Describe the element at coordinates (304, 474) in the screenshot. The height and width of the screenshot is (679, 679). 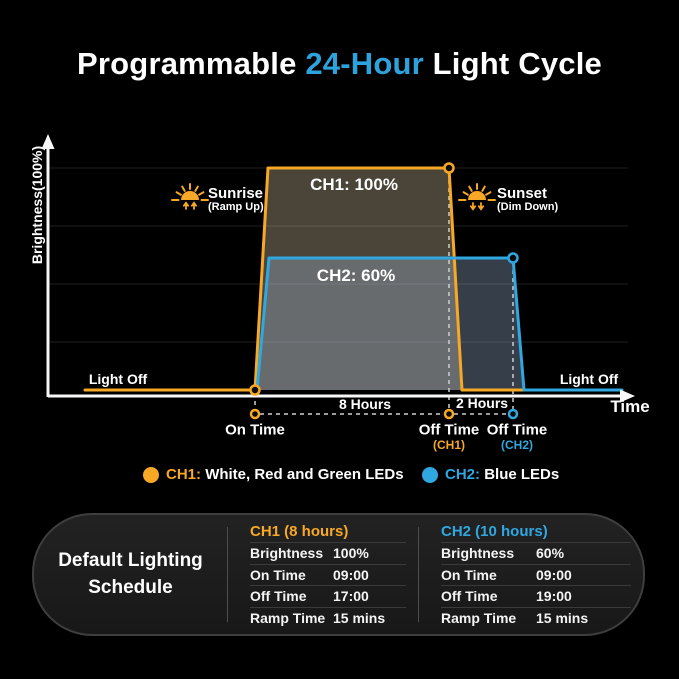
I see `legend-ch1-desc: White, Red and Green LEDs` at that location.